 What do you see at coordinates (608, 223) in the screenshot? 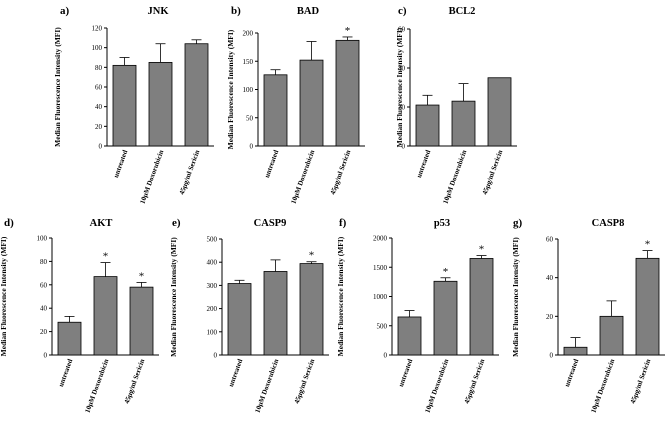
I see `chart-title: CASP8` at bounding box center [608, 223].